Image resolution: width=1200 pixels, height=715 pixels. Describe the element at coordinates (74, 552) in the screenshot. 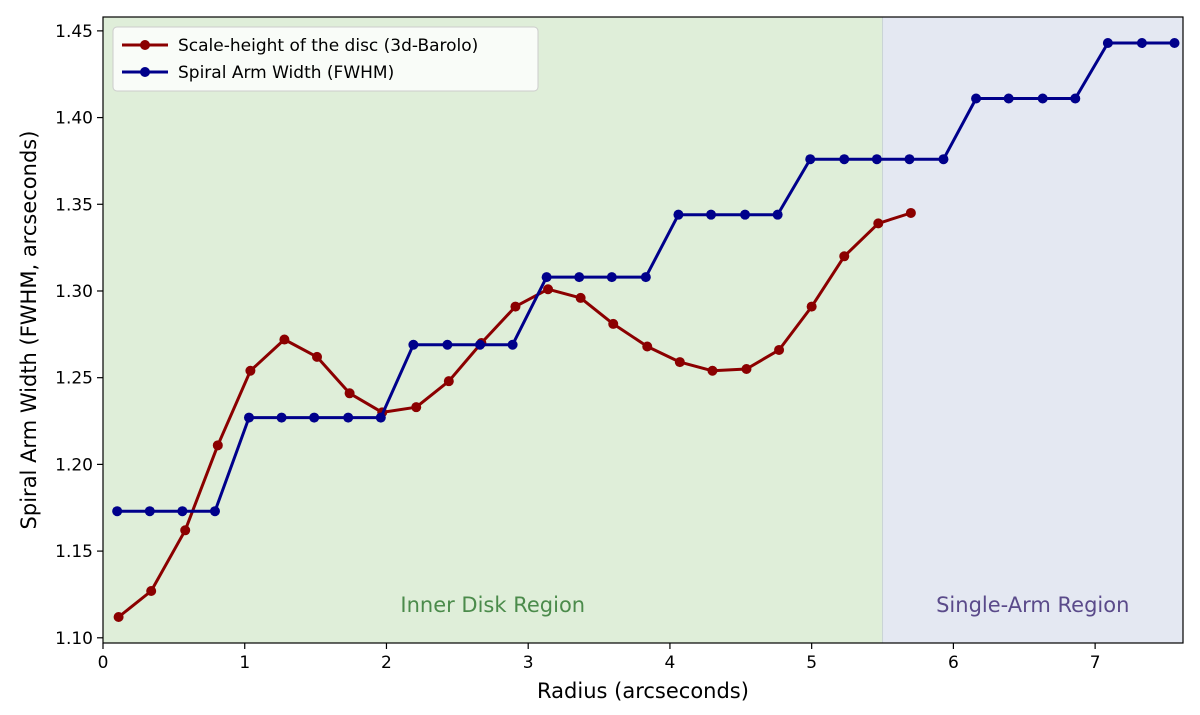

I see `y-tick-label: 1.15` at that location.